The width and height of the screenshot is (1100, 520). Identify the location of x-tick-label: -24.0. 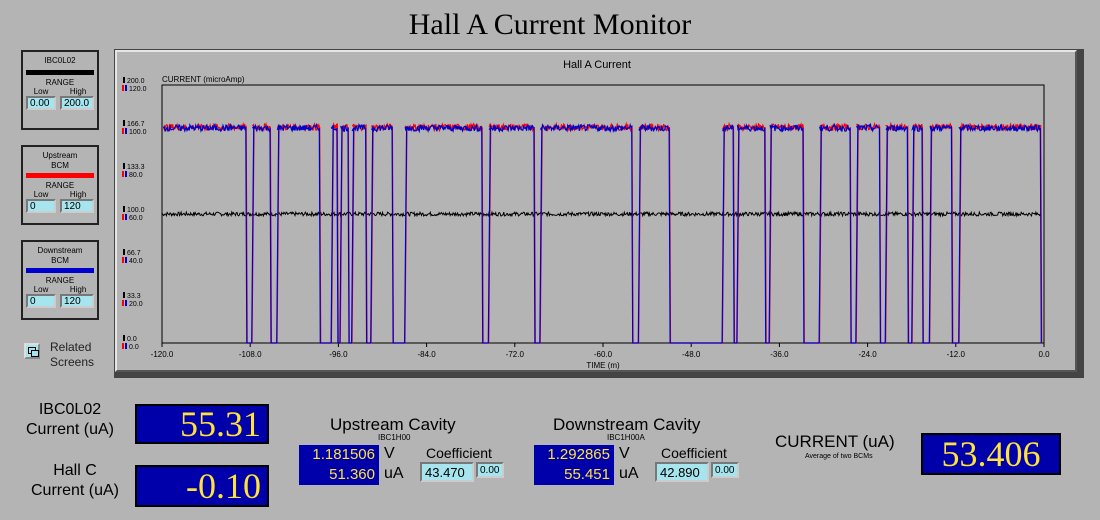
(867, 354).